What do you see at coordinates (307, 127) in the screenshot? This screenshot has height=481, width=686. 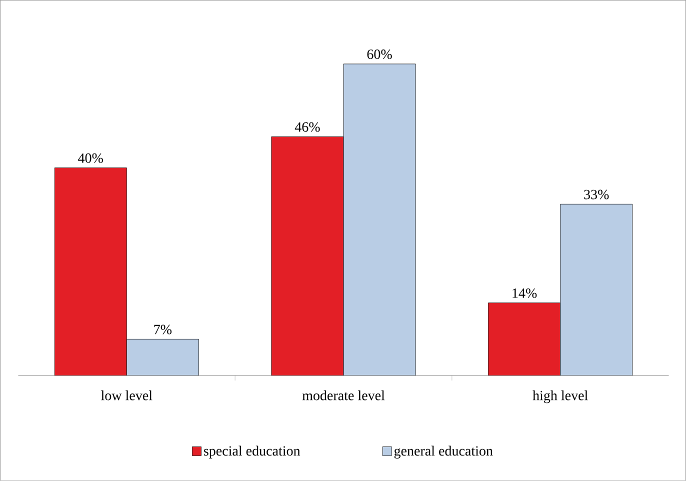 I see `data-label: 46%` at bounding box center [307, 127].